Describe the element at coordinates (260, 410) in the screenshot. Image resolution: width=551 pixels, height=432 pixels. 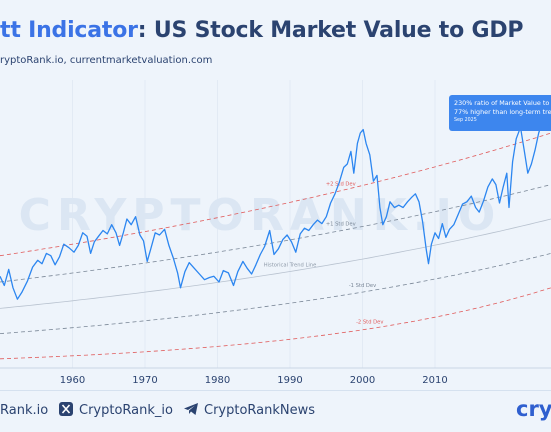
I see `footer-telegram-link: CryptoRankNews` at that location.